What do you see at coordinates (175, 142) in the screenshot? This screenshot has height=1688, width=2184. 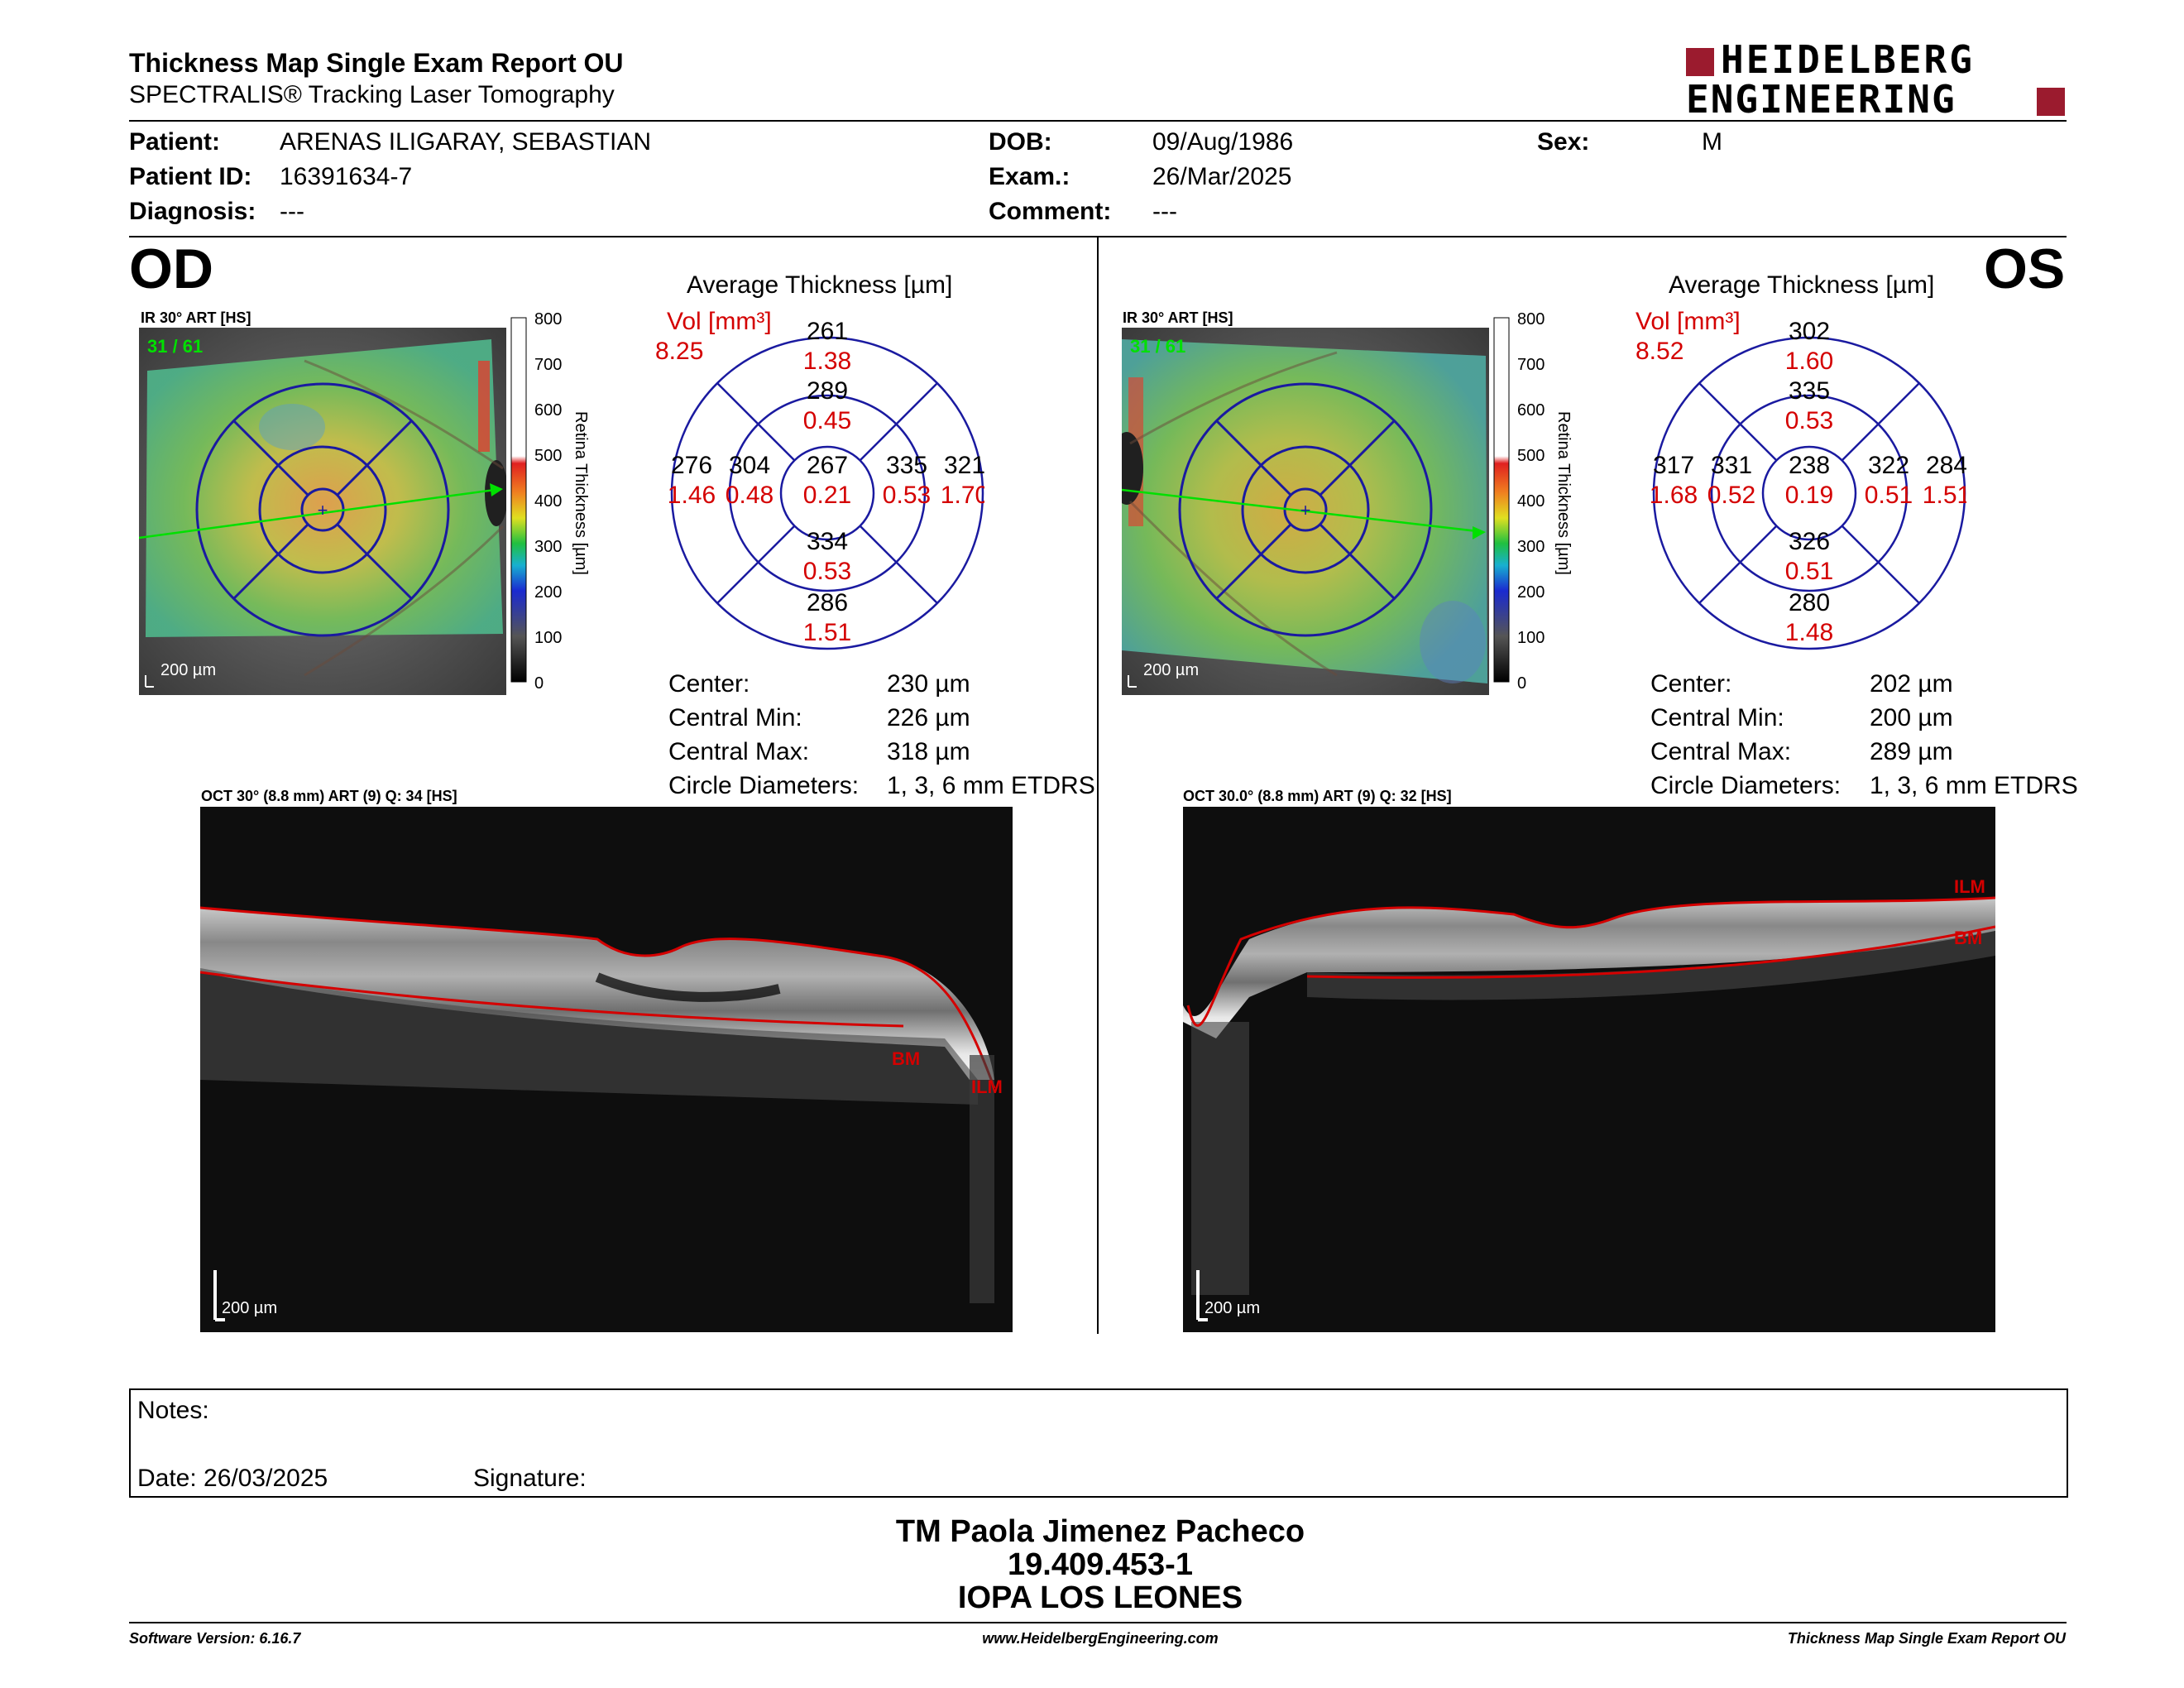 I see `patient-label: Patient:` at bounding box center [175, 142].